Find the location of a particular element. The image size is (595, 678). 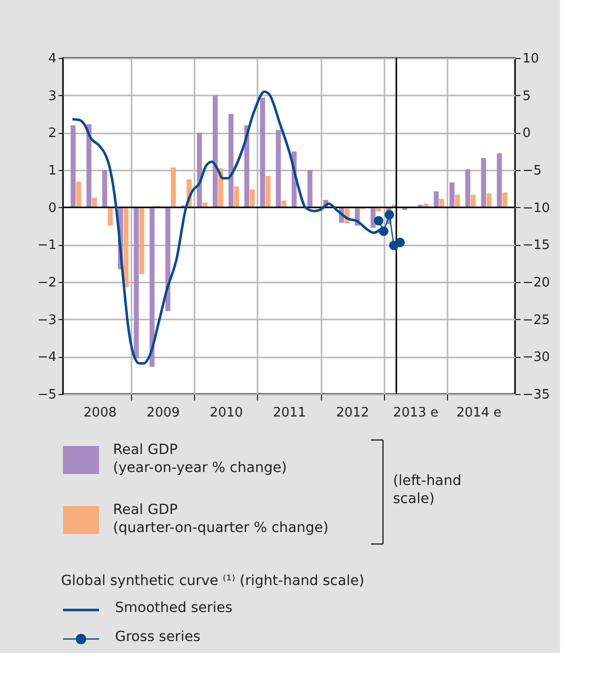

y-tick-label: −4 is located at coordinates (46, 358).